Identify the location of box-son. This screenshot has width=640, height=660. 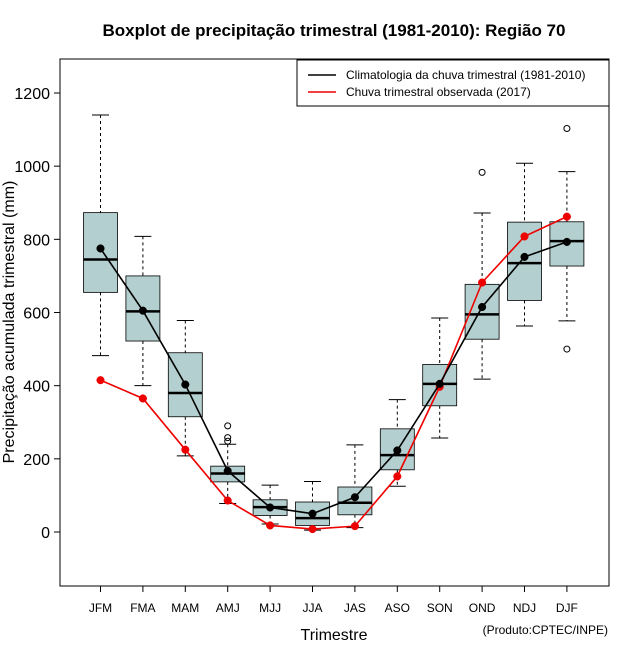
(440, 378).